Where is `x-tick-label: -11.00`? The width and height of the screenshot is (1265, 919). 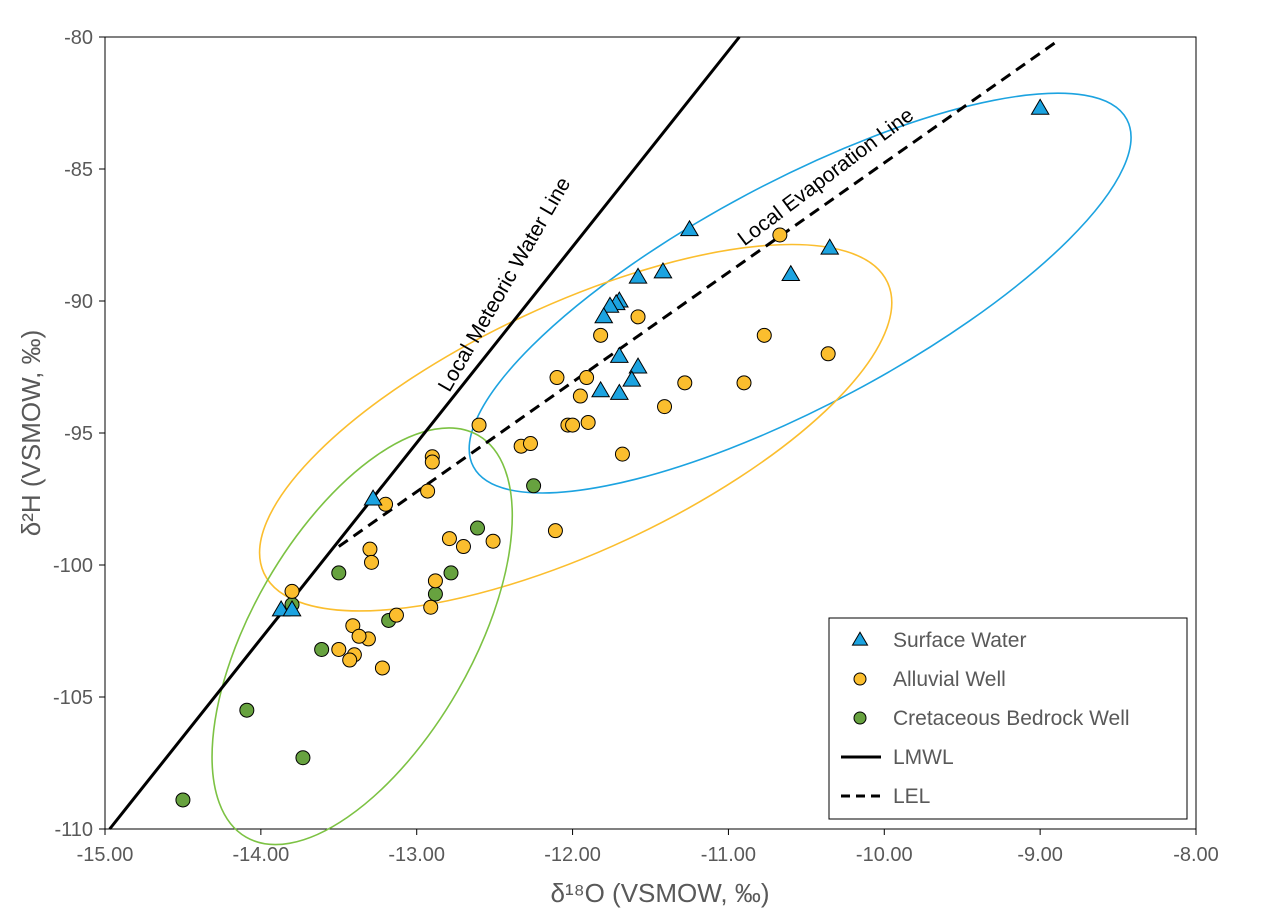 x-tick-label: -11.00 is located at coordinates (728, 855).